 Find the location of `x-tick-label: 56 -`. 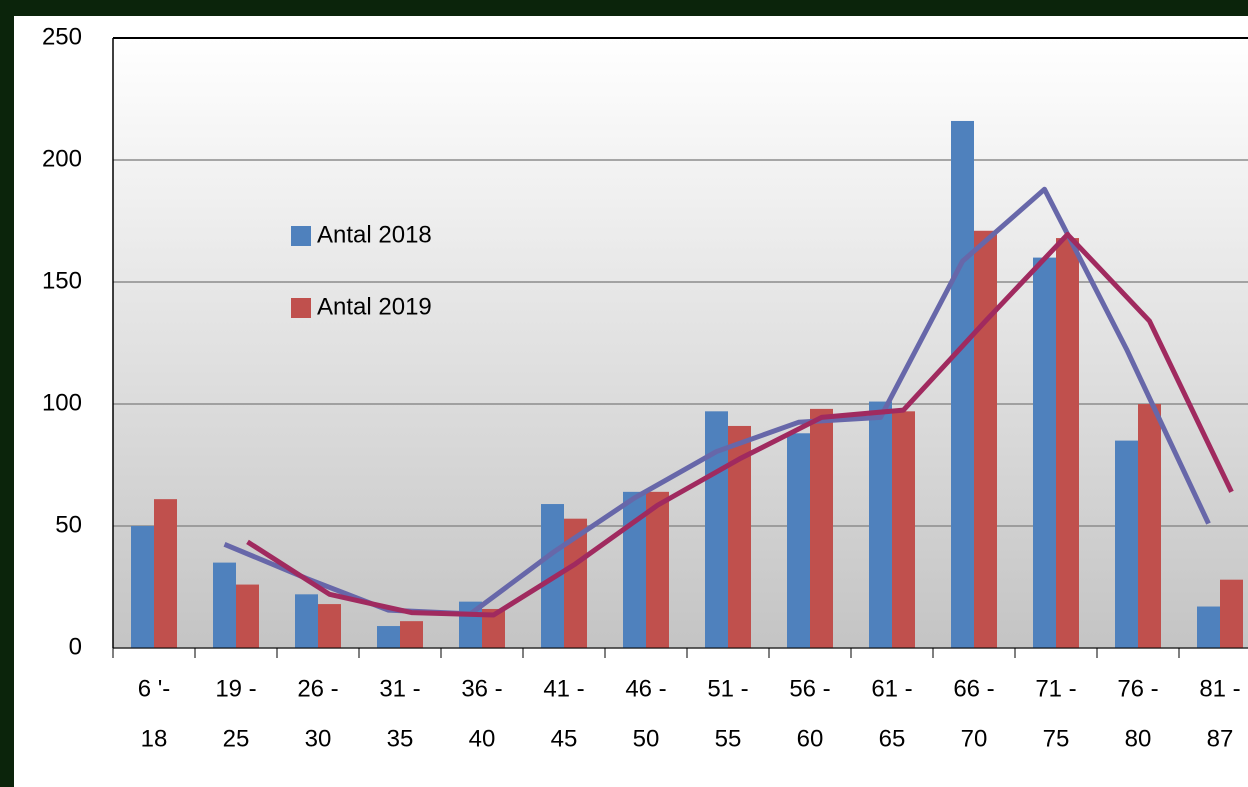

x-tick-label: 56 - is located at coordinates (809, 688).